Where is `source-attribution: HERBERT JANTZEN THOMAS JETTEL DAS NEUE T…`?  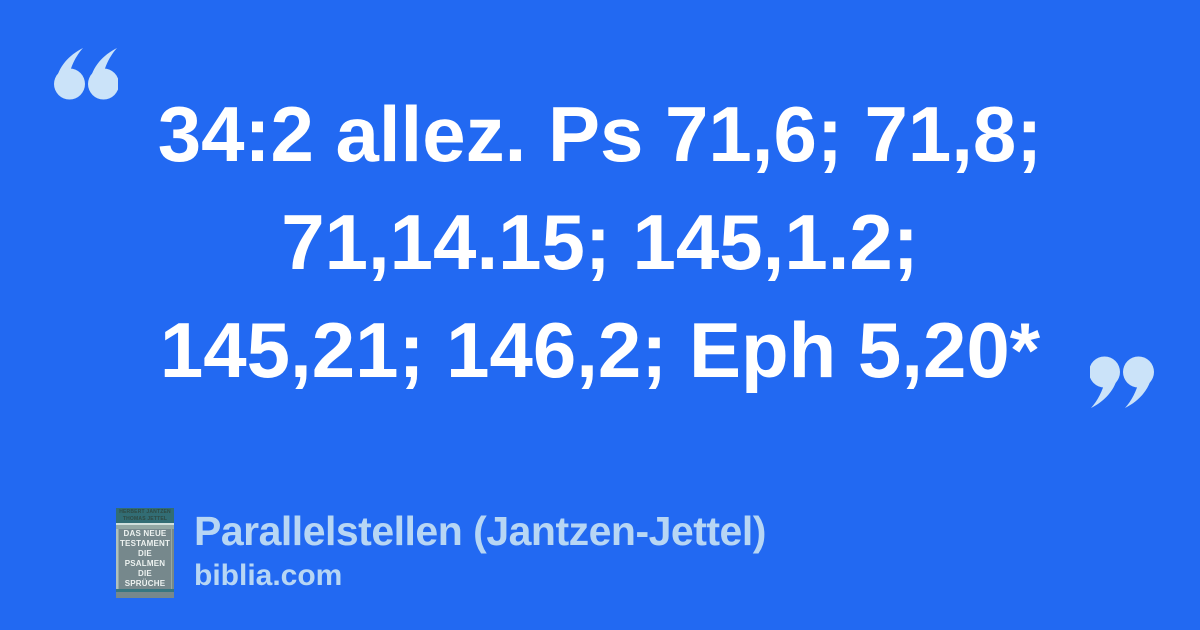 source-attribution: HERBERT JANTZEN THOMAS JETTEL DAS NEUE T… is located at coordinates (441, 553).